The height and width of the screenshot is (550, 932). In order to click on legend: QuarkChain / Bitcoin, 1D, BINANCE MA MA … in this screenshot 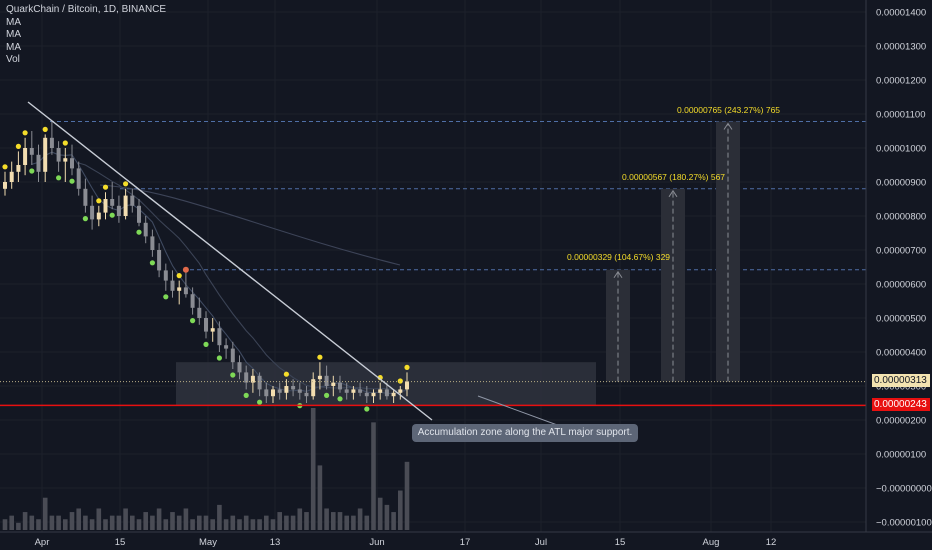, I will do `click(86, 35)`.